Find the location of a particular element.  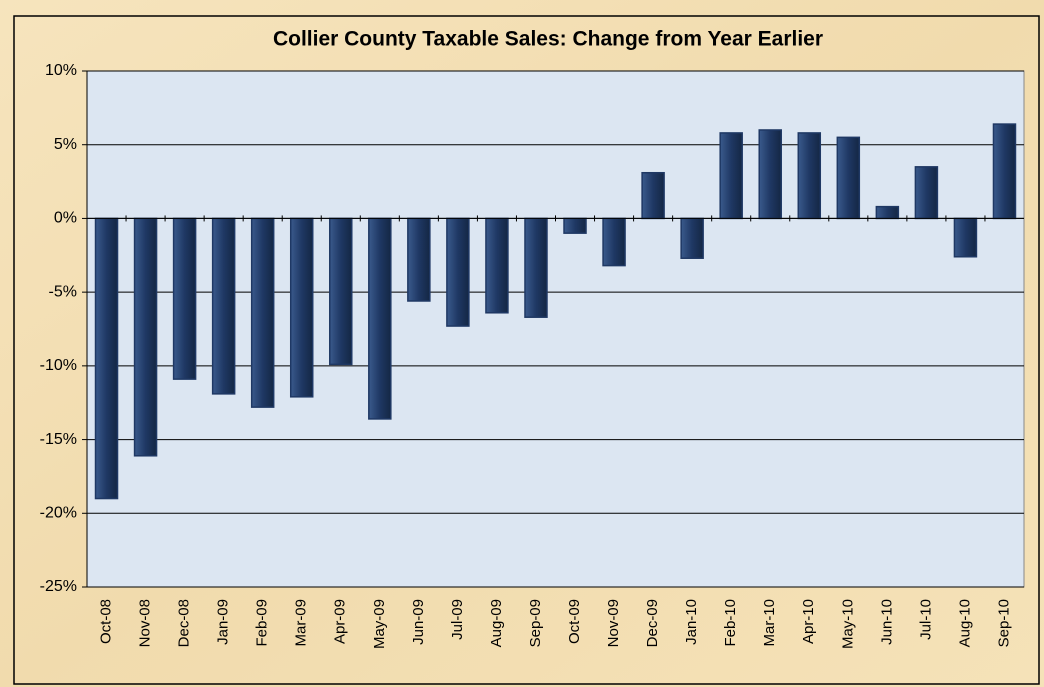

y-tick-label: -20% is located at coordinates (58, 513).